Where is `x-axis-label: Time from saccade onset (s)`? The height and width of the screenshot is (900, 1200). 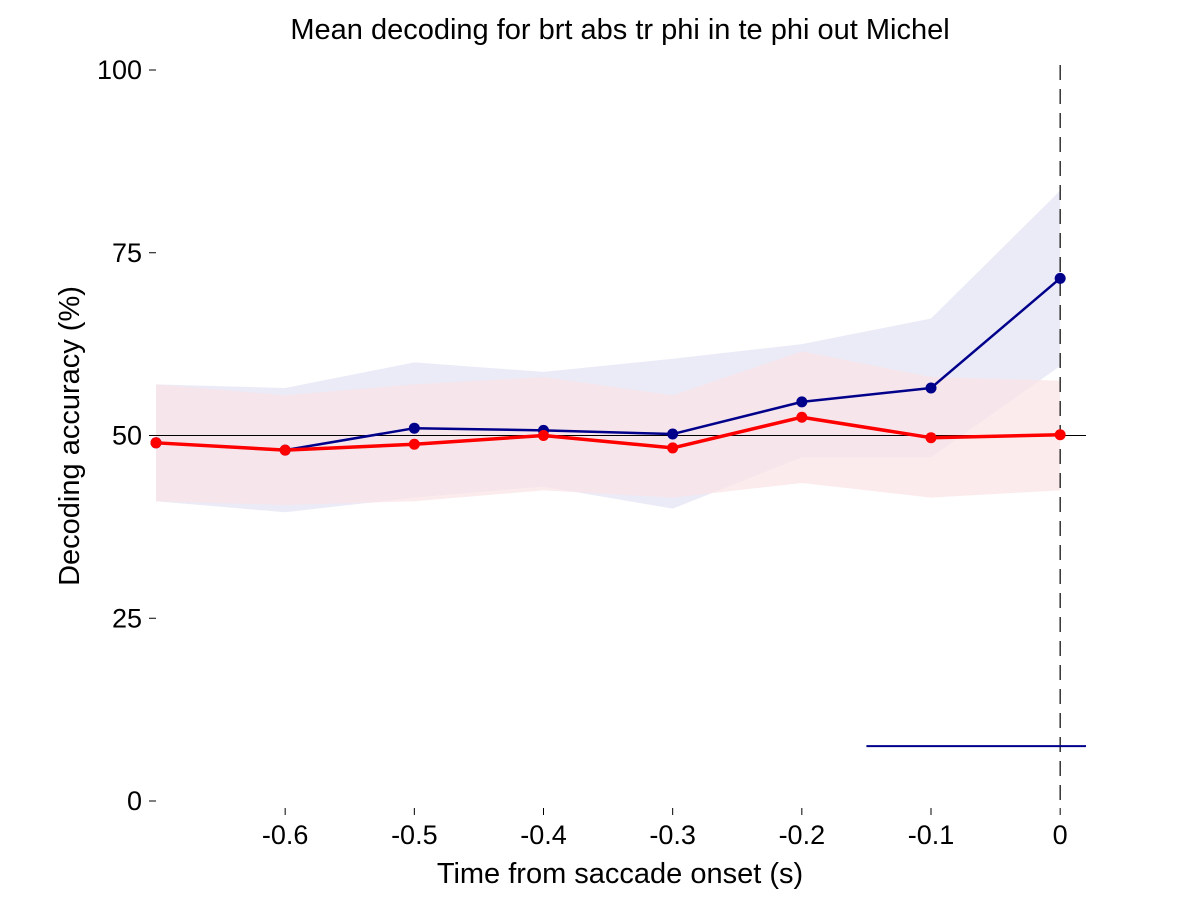 x-axis-label: Time from saccade onset (s) is located at coordinates (620, 874).